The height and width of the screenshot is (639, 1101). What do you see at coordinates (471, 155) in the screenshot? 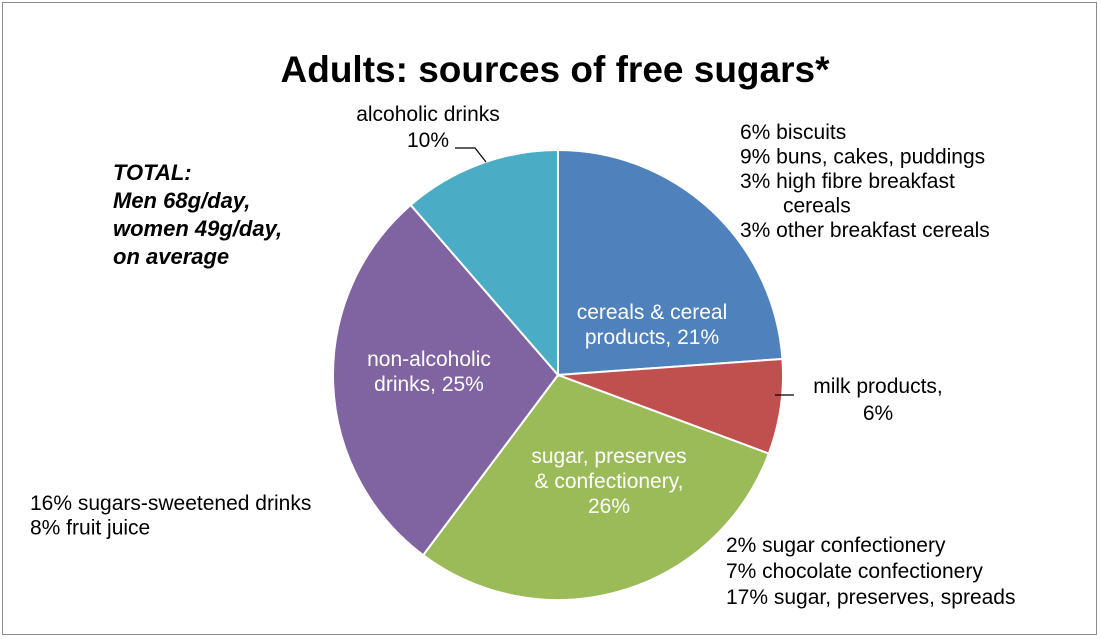
I see `leader-line-alcoholic` at bounding box center [471, 155].